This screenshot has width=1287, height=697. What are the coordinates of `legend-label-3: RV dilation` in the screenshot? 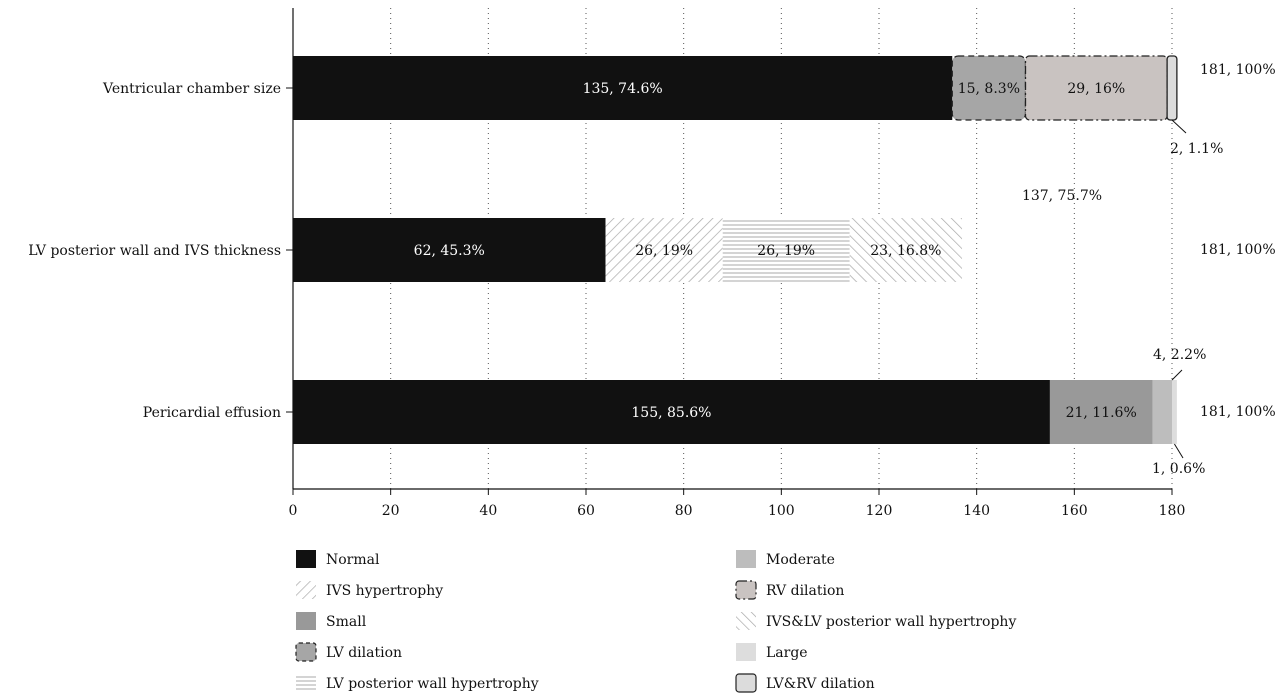 It's located at (805, 591).